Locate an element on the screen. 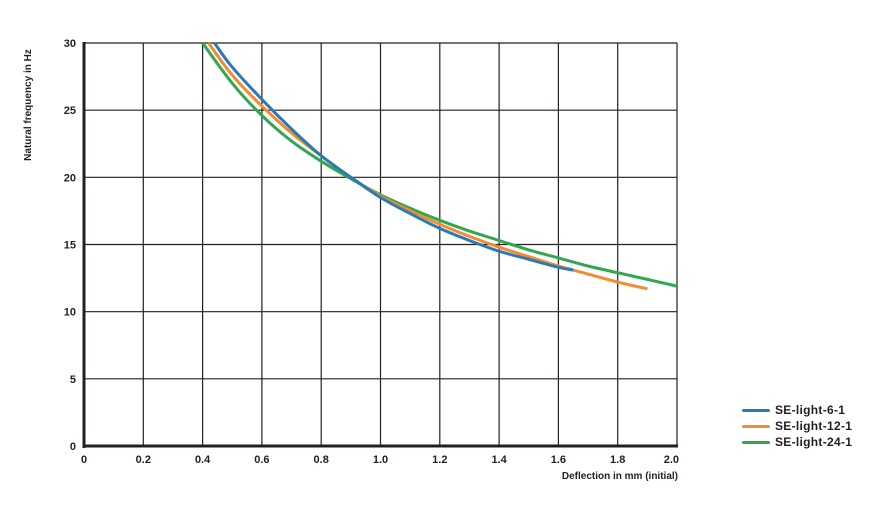 This screenshot has width=878, height=516. y-tick-label: 25 is located at coordinates (70, 111).